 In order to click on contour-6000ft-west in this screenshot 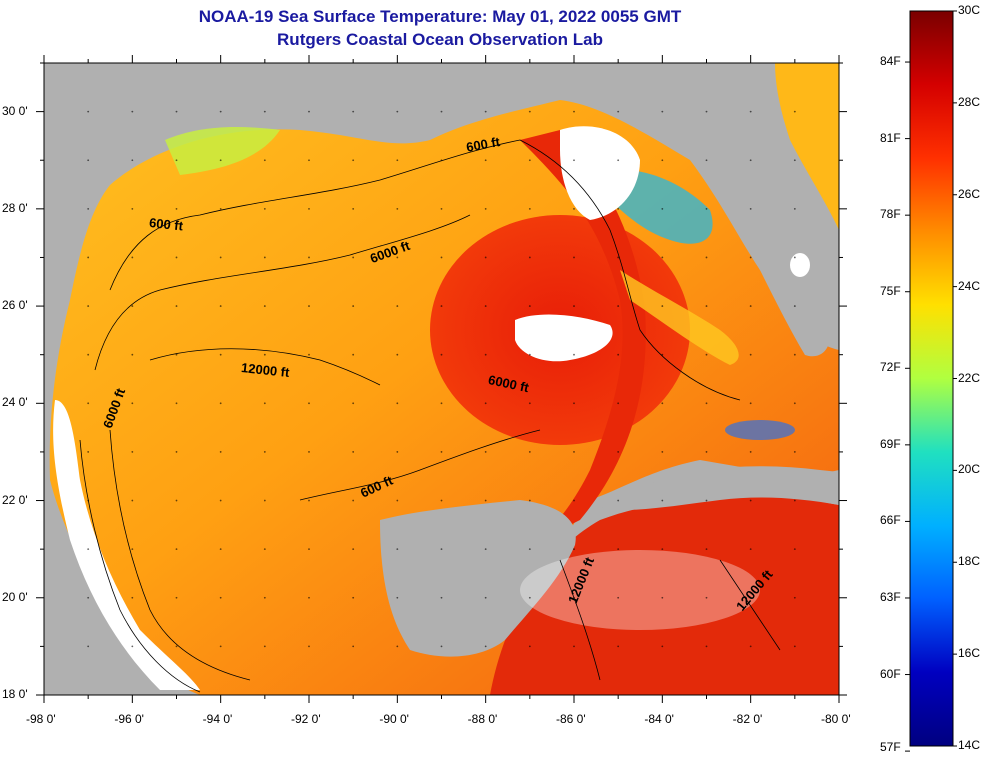, I will do `click(180, 555)`.